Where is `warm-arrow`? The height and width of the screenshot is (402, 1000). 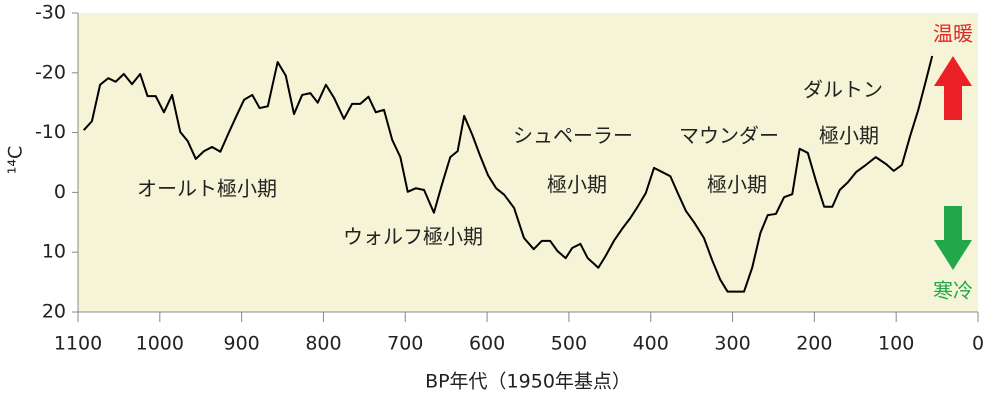 warm-arrow is located at coordinates (953, 88).